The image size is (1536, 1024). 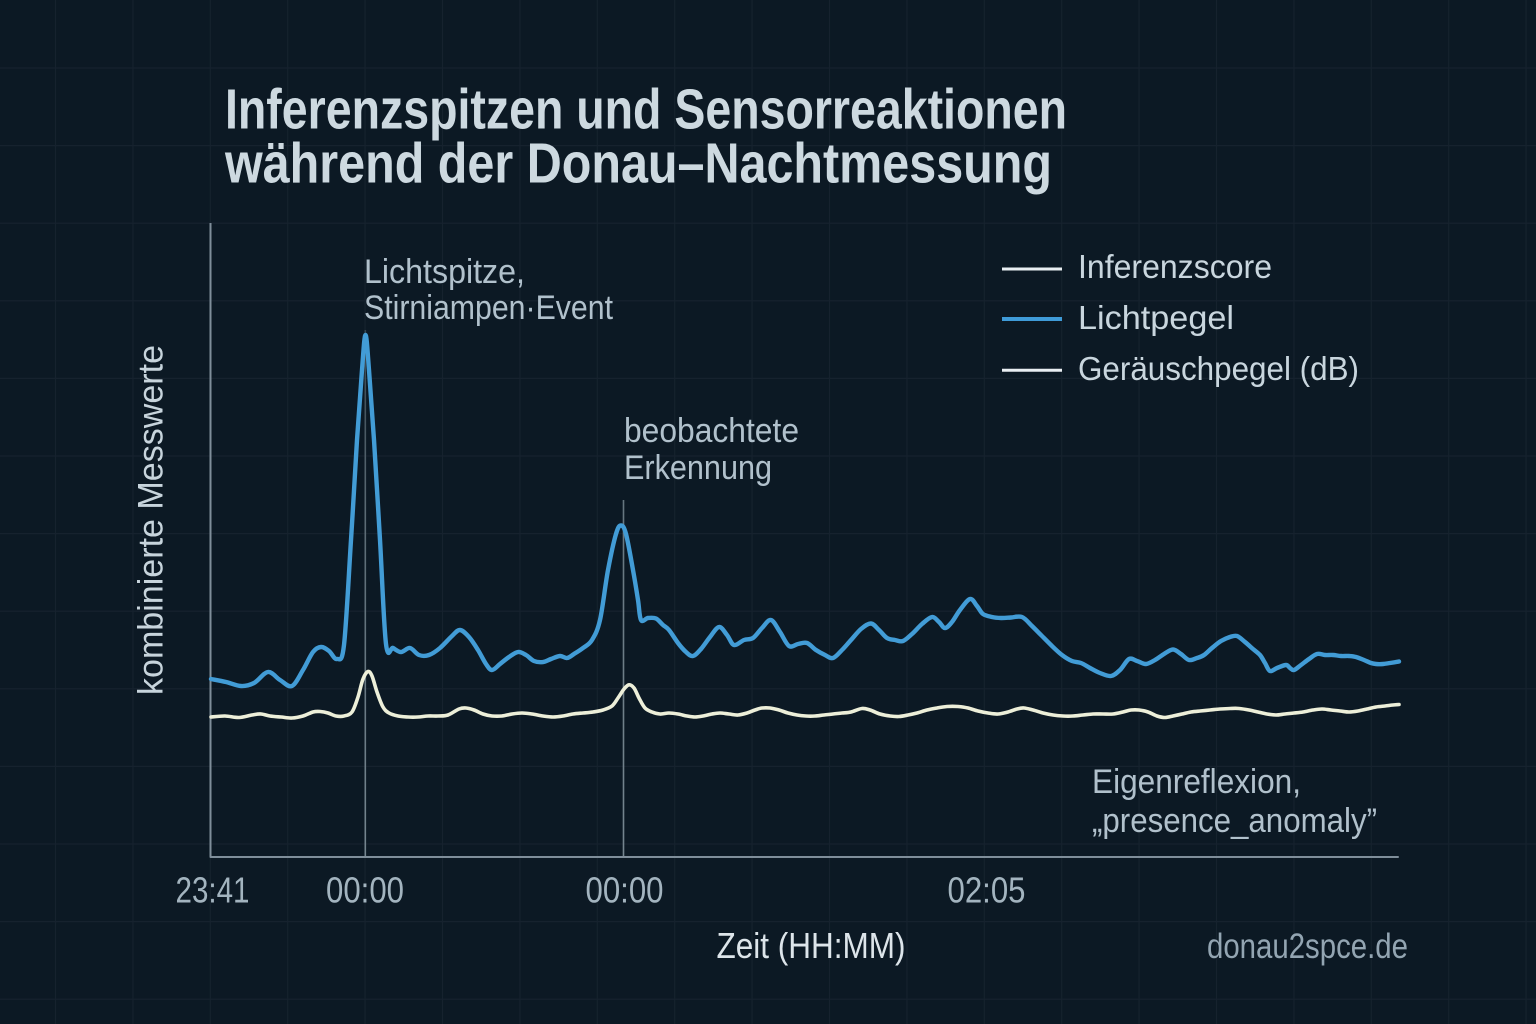 What do you see at coordinates (638, 164) in the screenshot?
I see `svg-text: während der Donau–Nachtmessung` at bounding box center [638, 164].